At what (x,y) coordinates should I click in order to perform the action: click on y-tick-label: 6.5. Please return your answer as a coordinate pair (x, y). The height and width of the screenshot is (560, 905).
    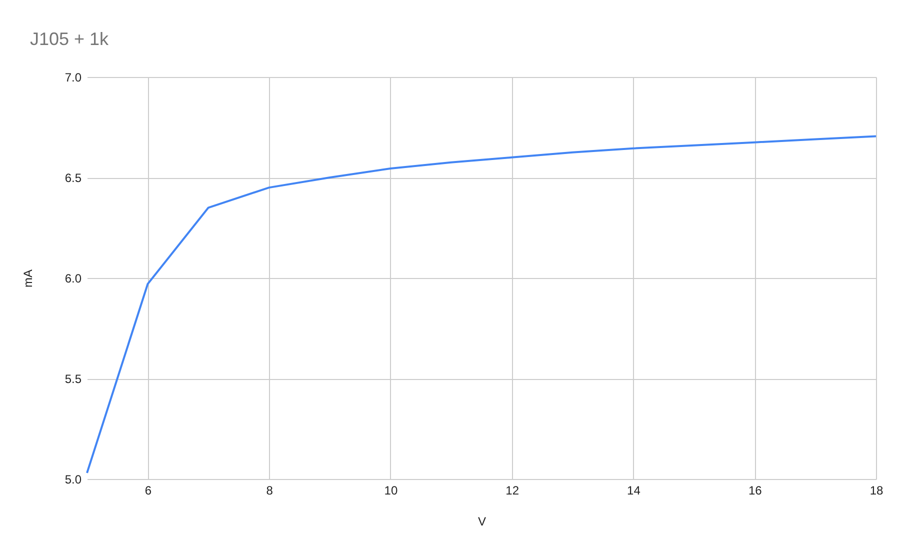
    Looking at the image, I should click on (73, 178).